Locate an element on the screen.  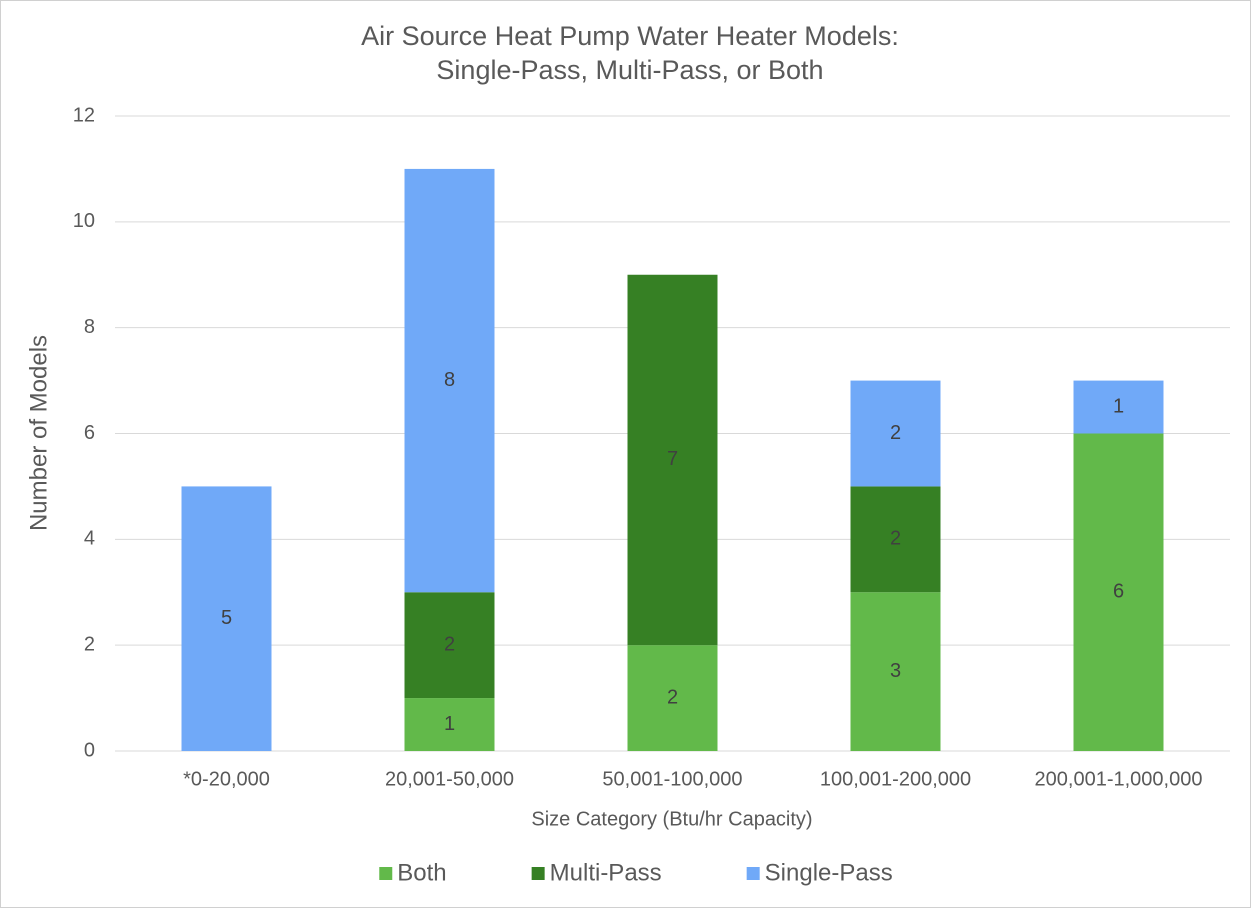
y-tick-label: 4 is located at coordinates (89, 539).